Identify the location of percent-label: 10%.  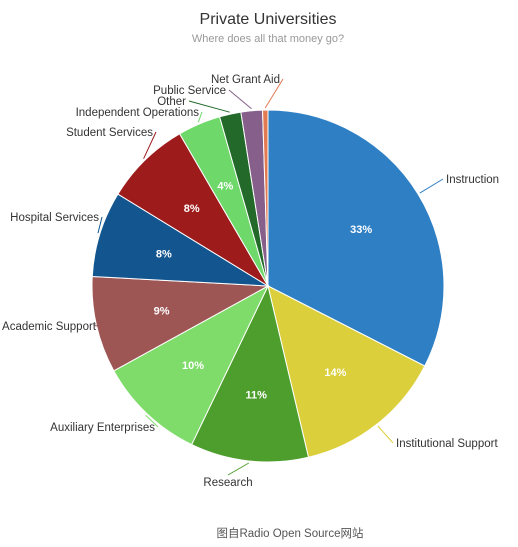
(193, 366).